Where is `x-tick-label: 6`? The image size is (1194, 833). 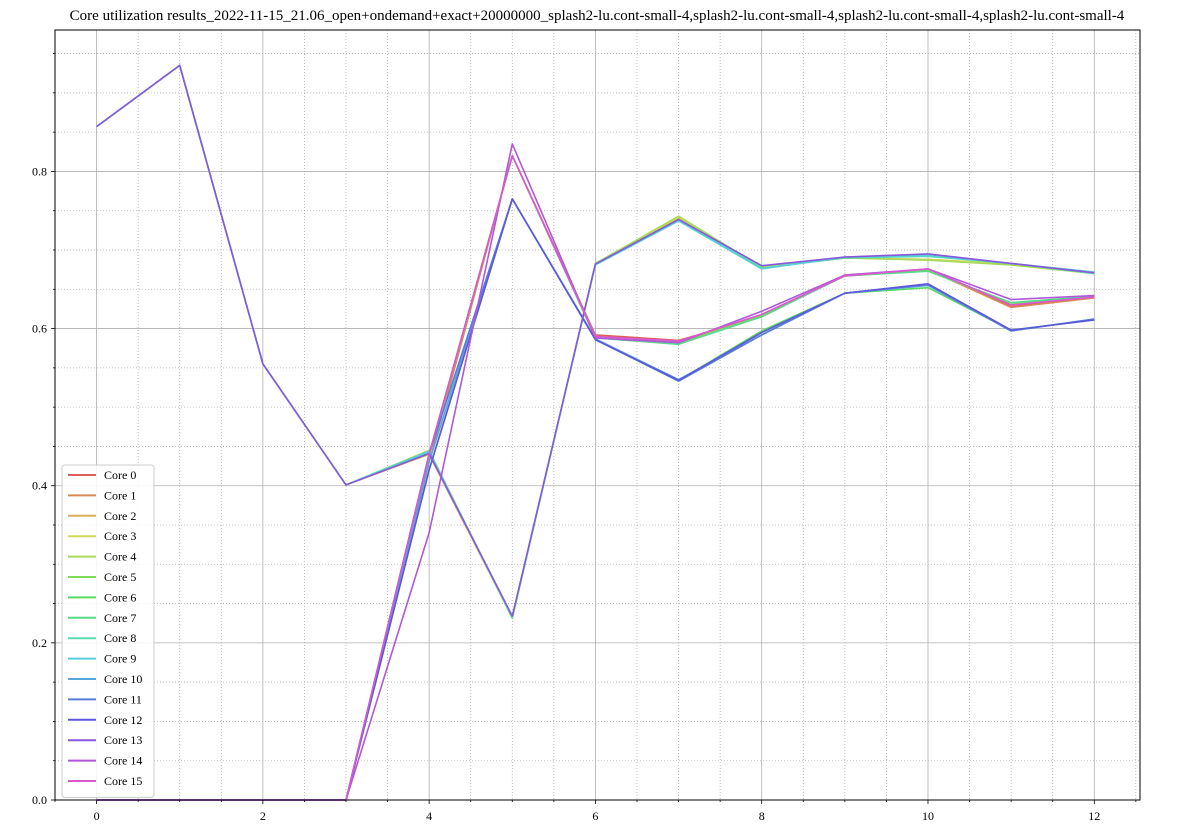
x-tick-label: 6 is located at coordinates (595, 816).